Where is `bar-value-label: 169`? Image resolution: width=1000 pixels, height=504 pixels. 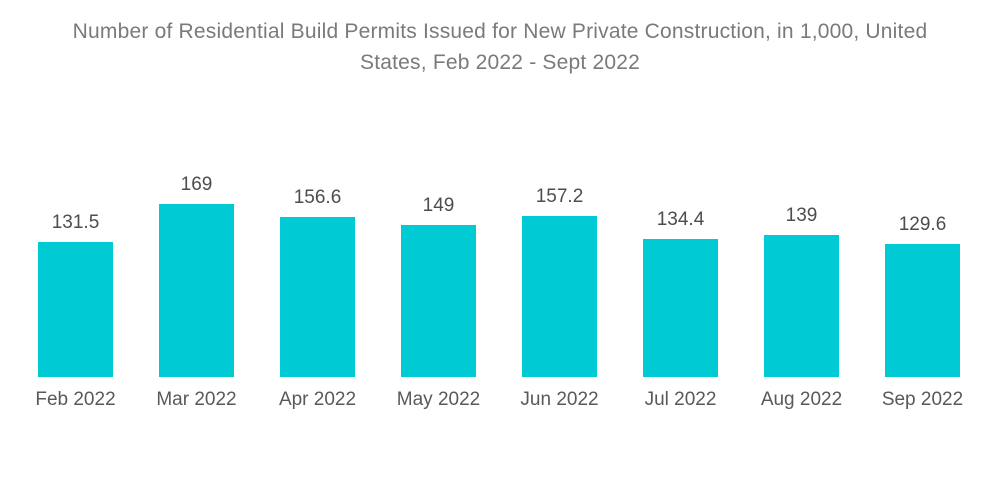 bar-value-label: 169 is located at coordinates (196, 184).